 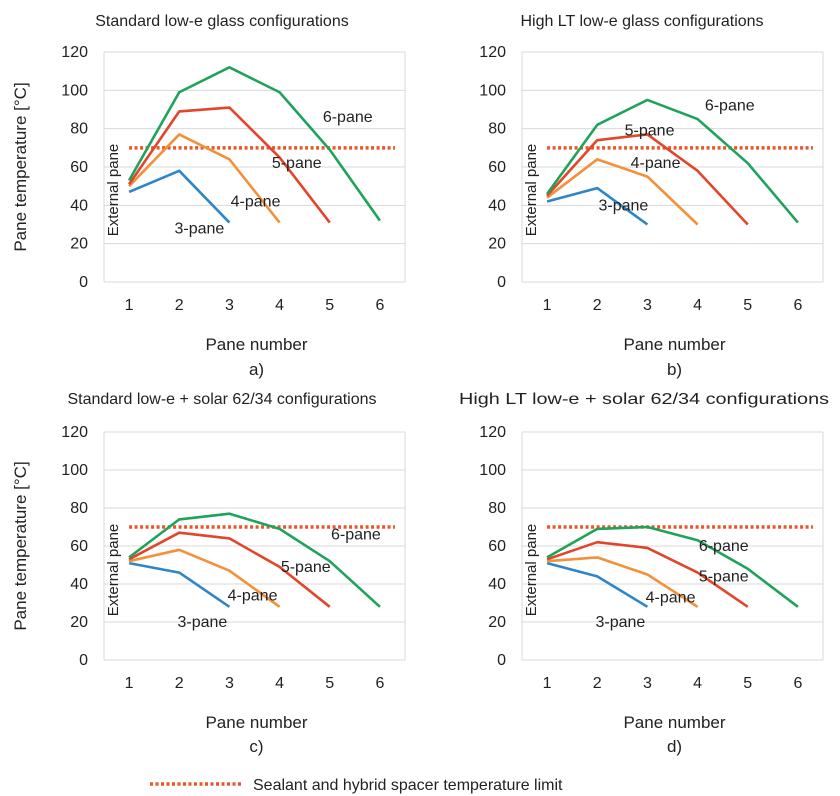 I want to click on panel-caption: c), so click(x=256, y=746).